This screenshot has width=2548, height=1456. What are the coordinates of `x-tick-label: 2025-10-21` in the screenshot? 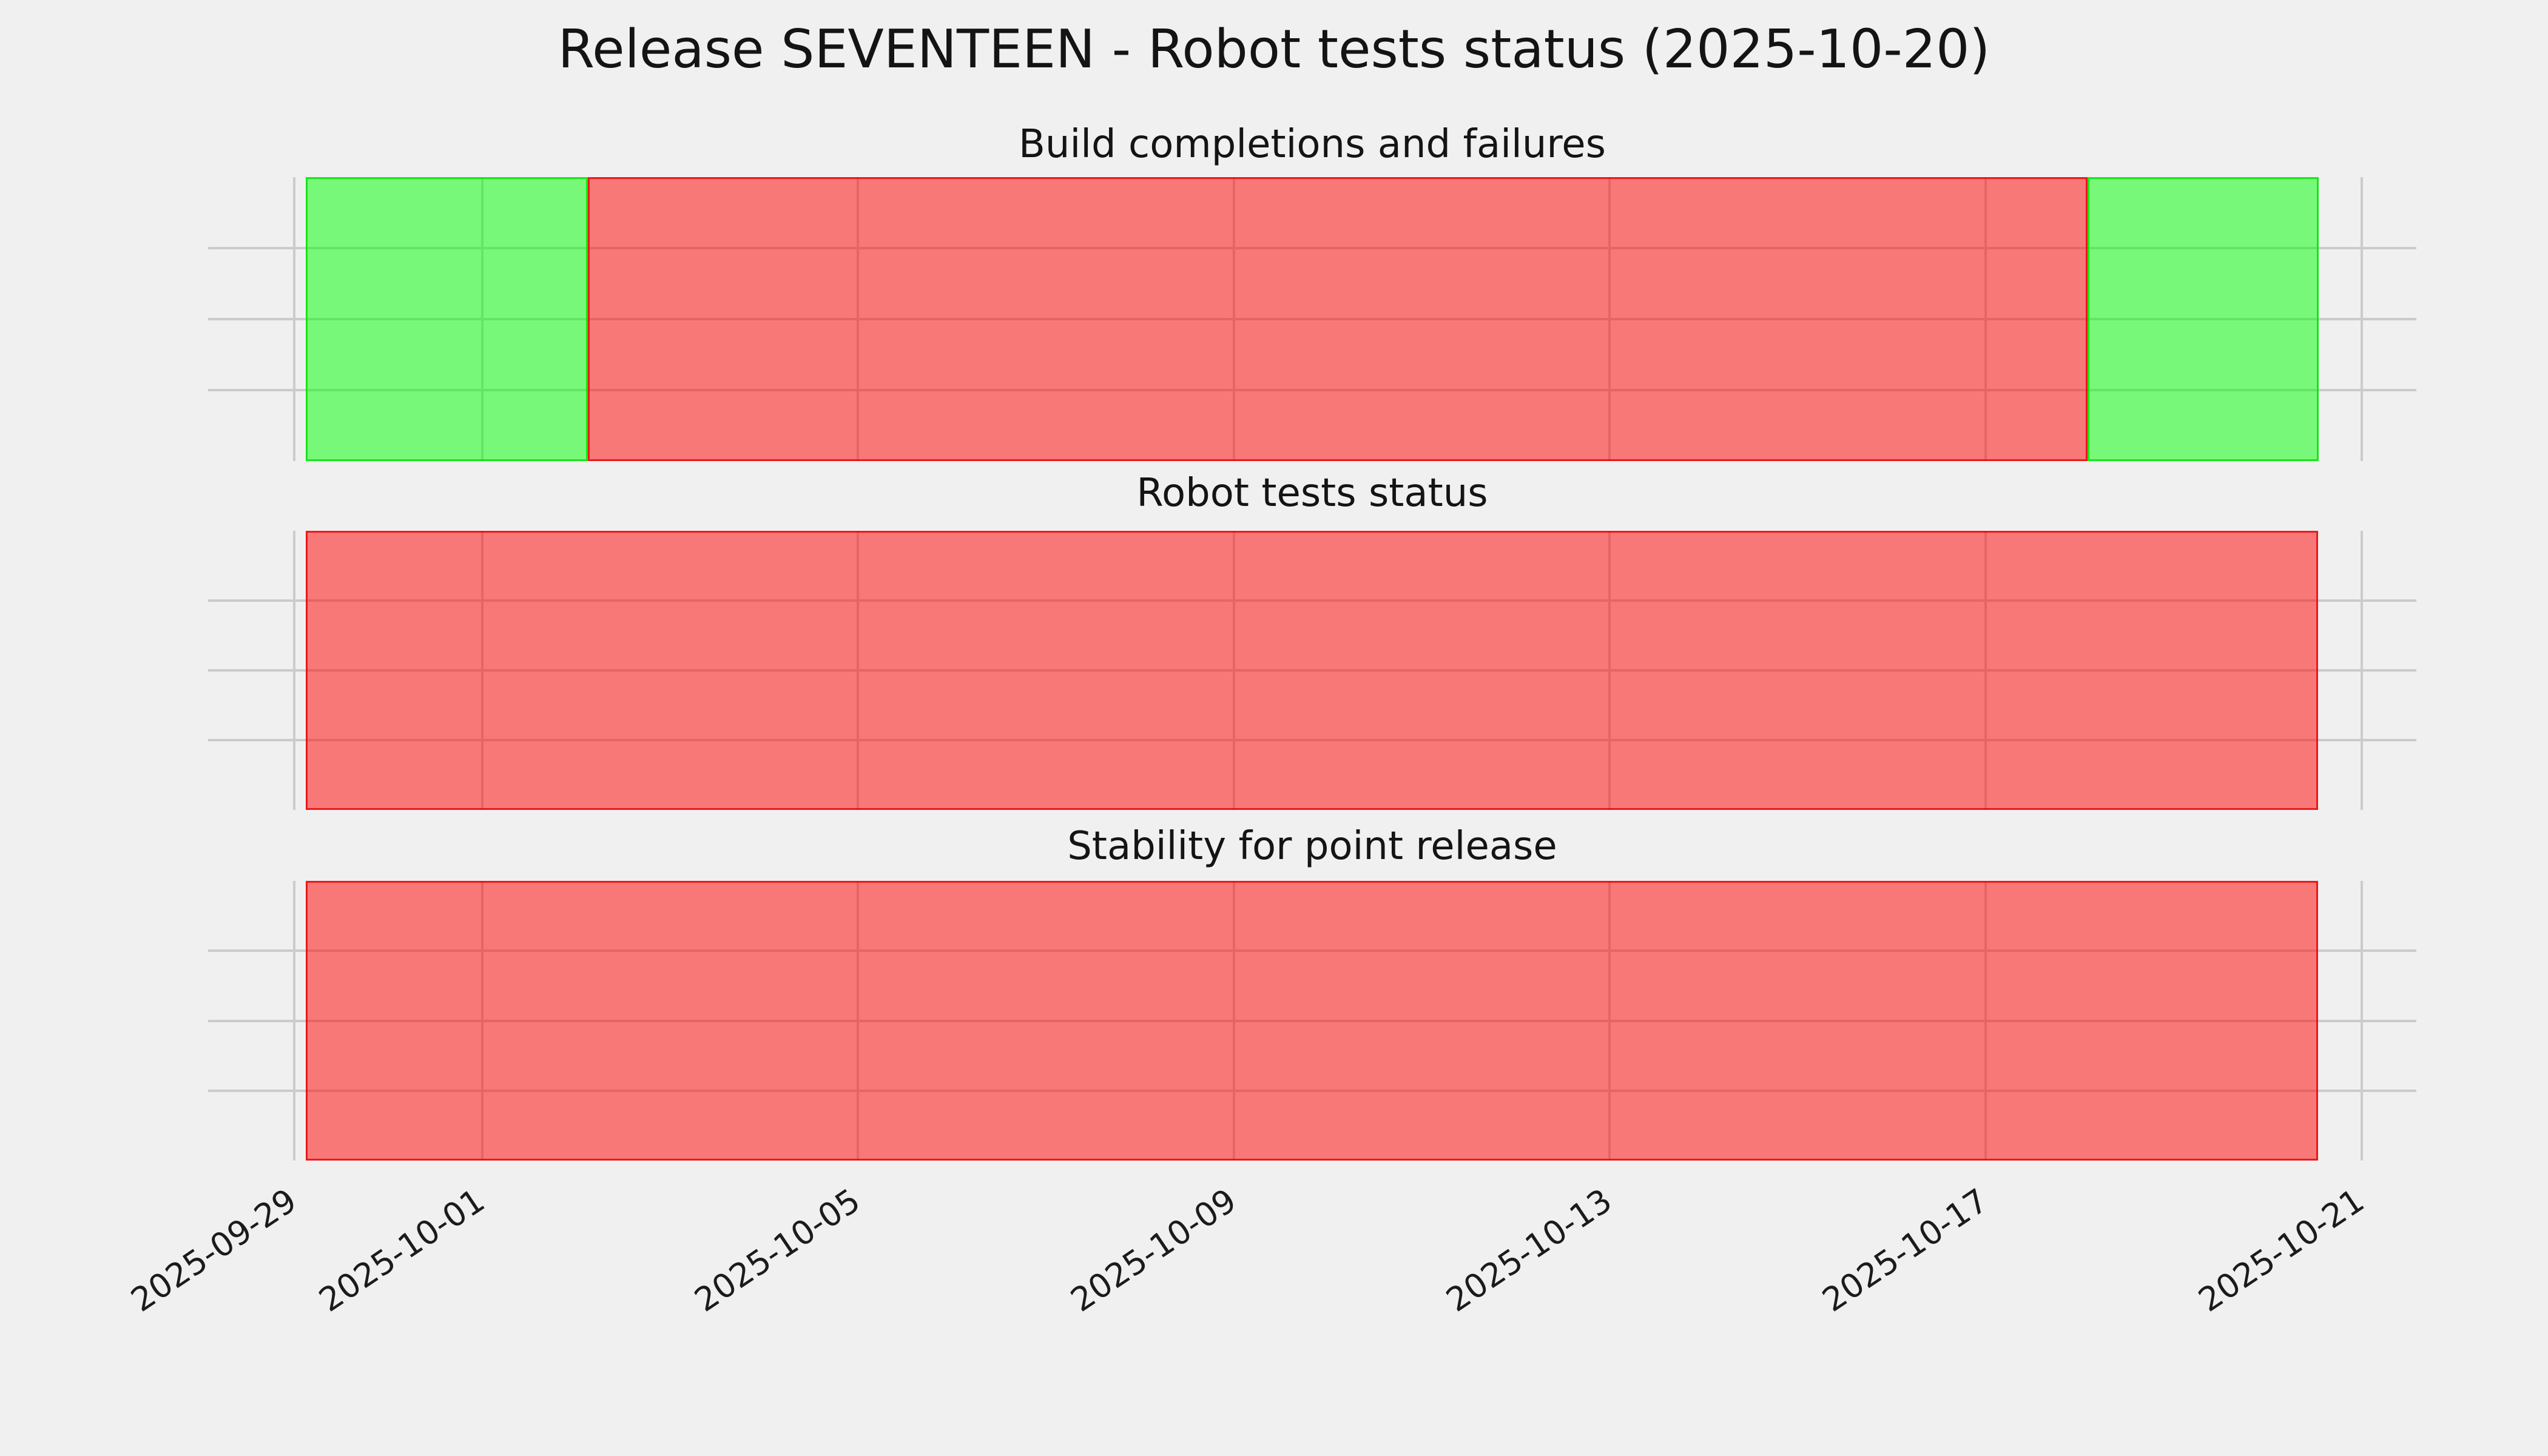 It's located at (2281, 1250).